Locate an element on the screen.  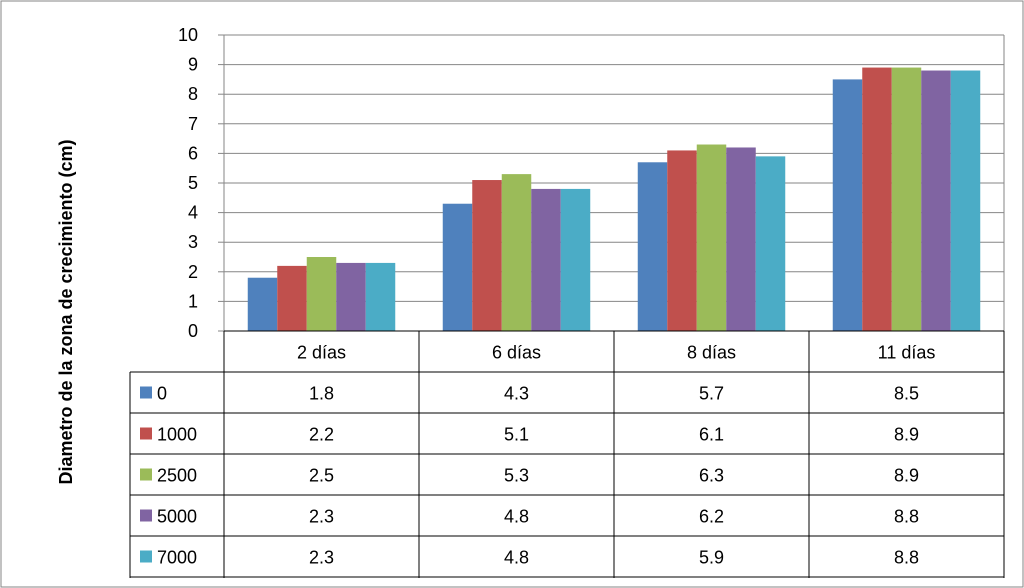
y-tick-label: 3 is located at coordinates (193, 242).